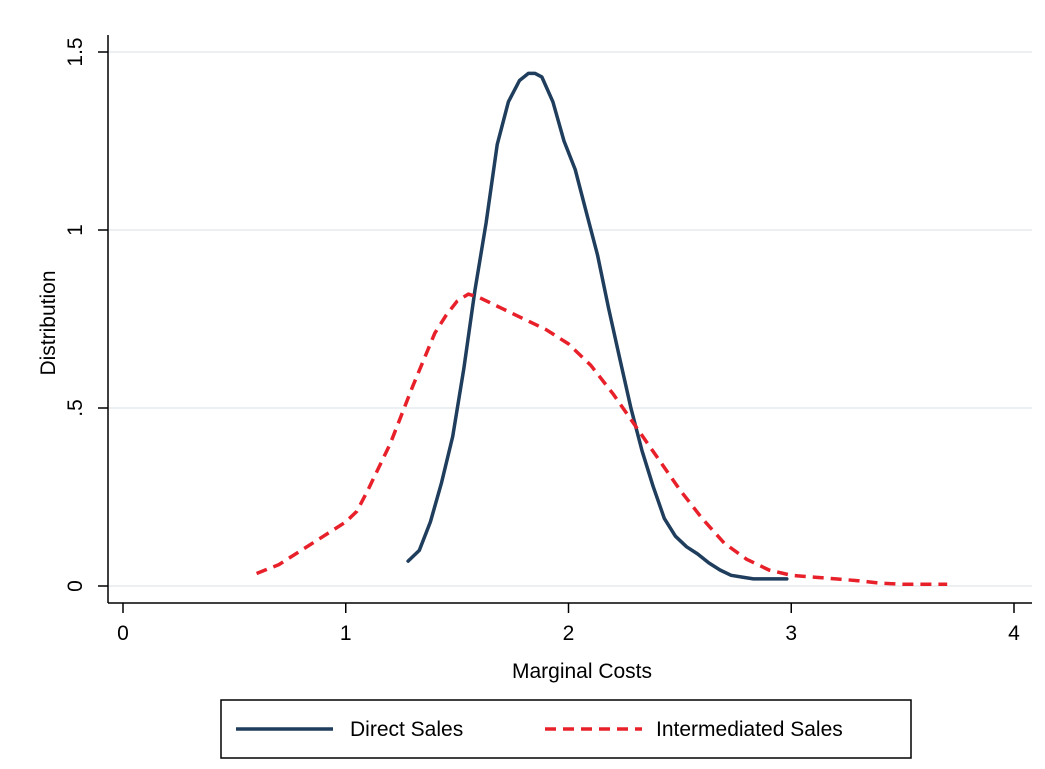  Describe the element at coordinates (75, 408) in the screenshot. I see `y-tick-label: .5` at that location.